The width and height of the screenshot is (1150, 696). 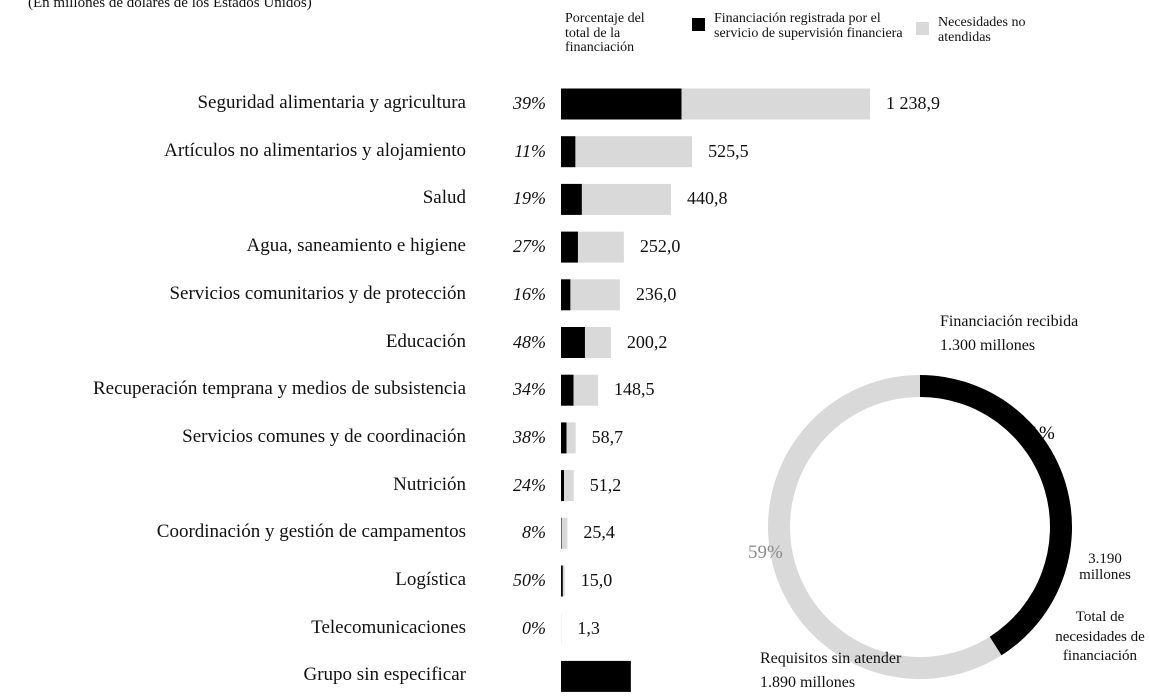 I want to click on legend-label: Necesidades no atendidas, so click(x=982, y=30).